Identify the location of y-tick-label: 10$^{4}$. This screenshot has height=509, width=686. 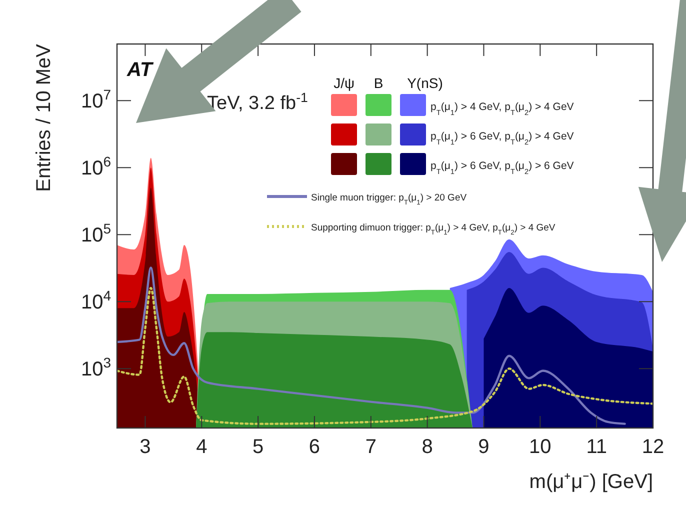
(96, 301).